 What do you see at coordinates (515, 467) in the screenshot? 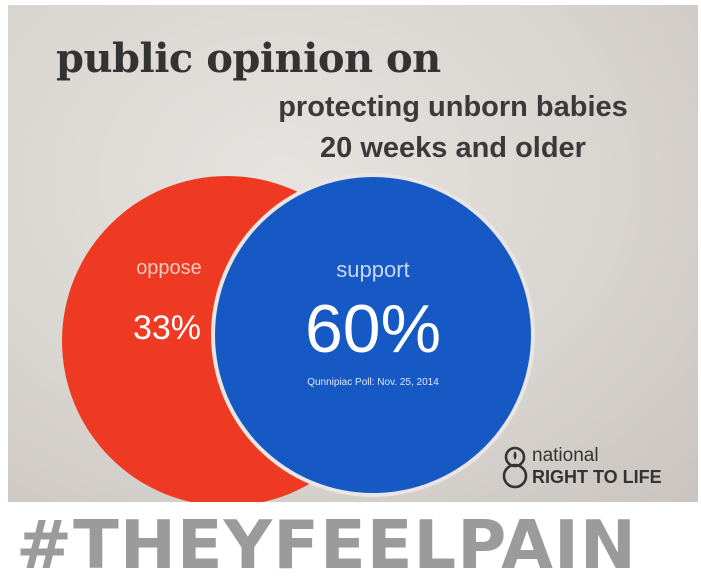
I see `logo-mark-icon` at bounding box center [515, 467].